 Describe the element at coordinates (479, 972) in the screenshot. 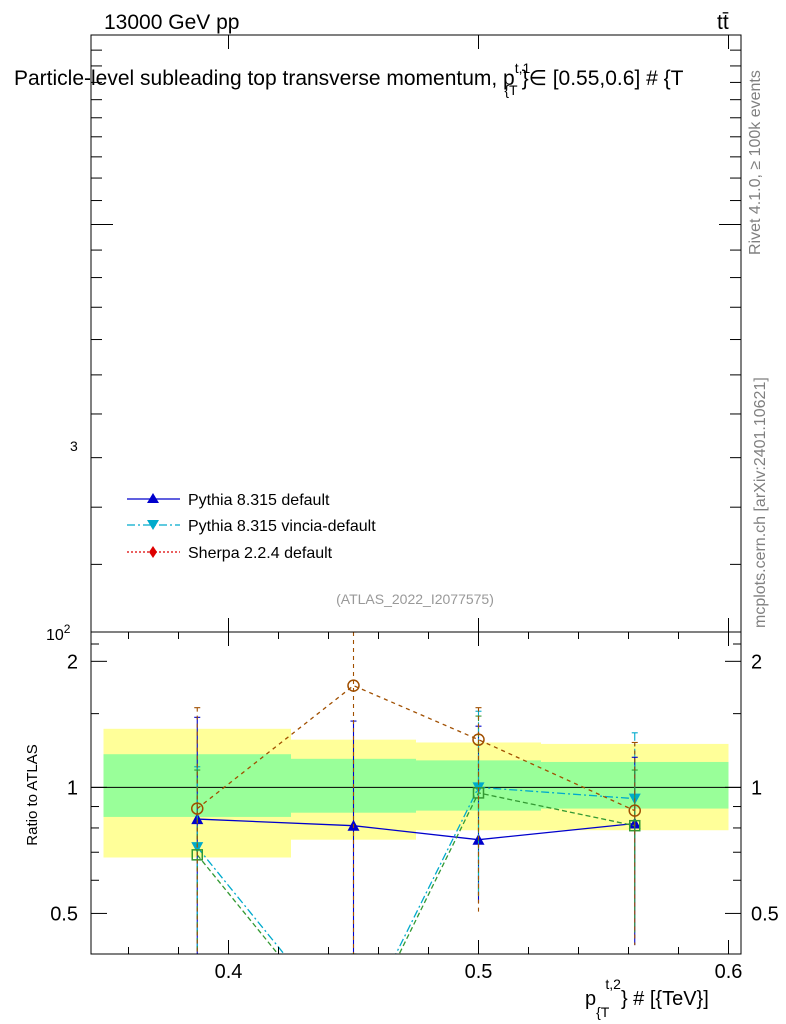

I see `x-tick-label: 0.5` at that location.